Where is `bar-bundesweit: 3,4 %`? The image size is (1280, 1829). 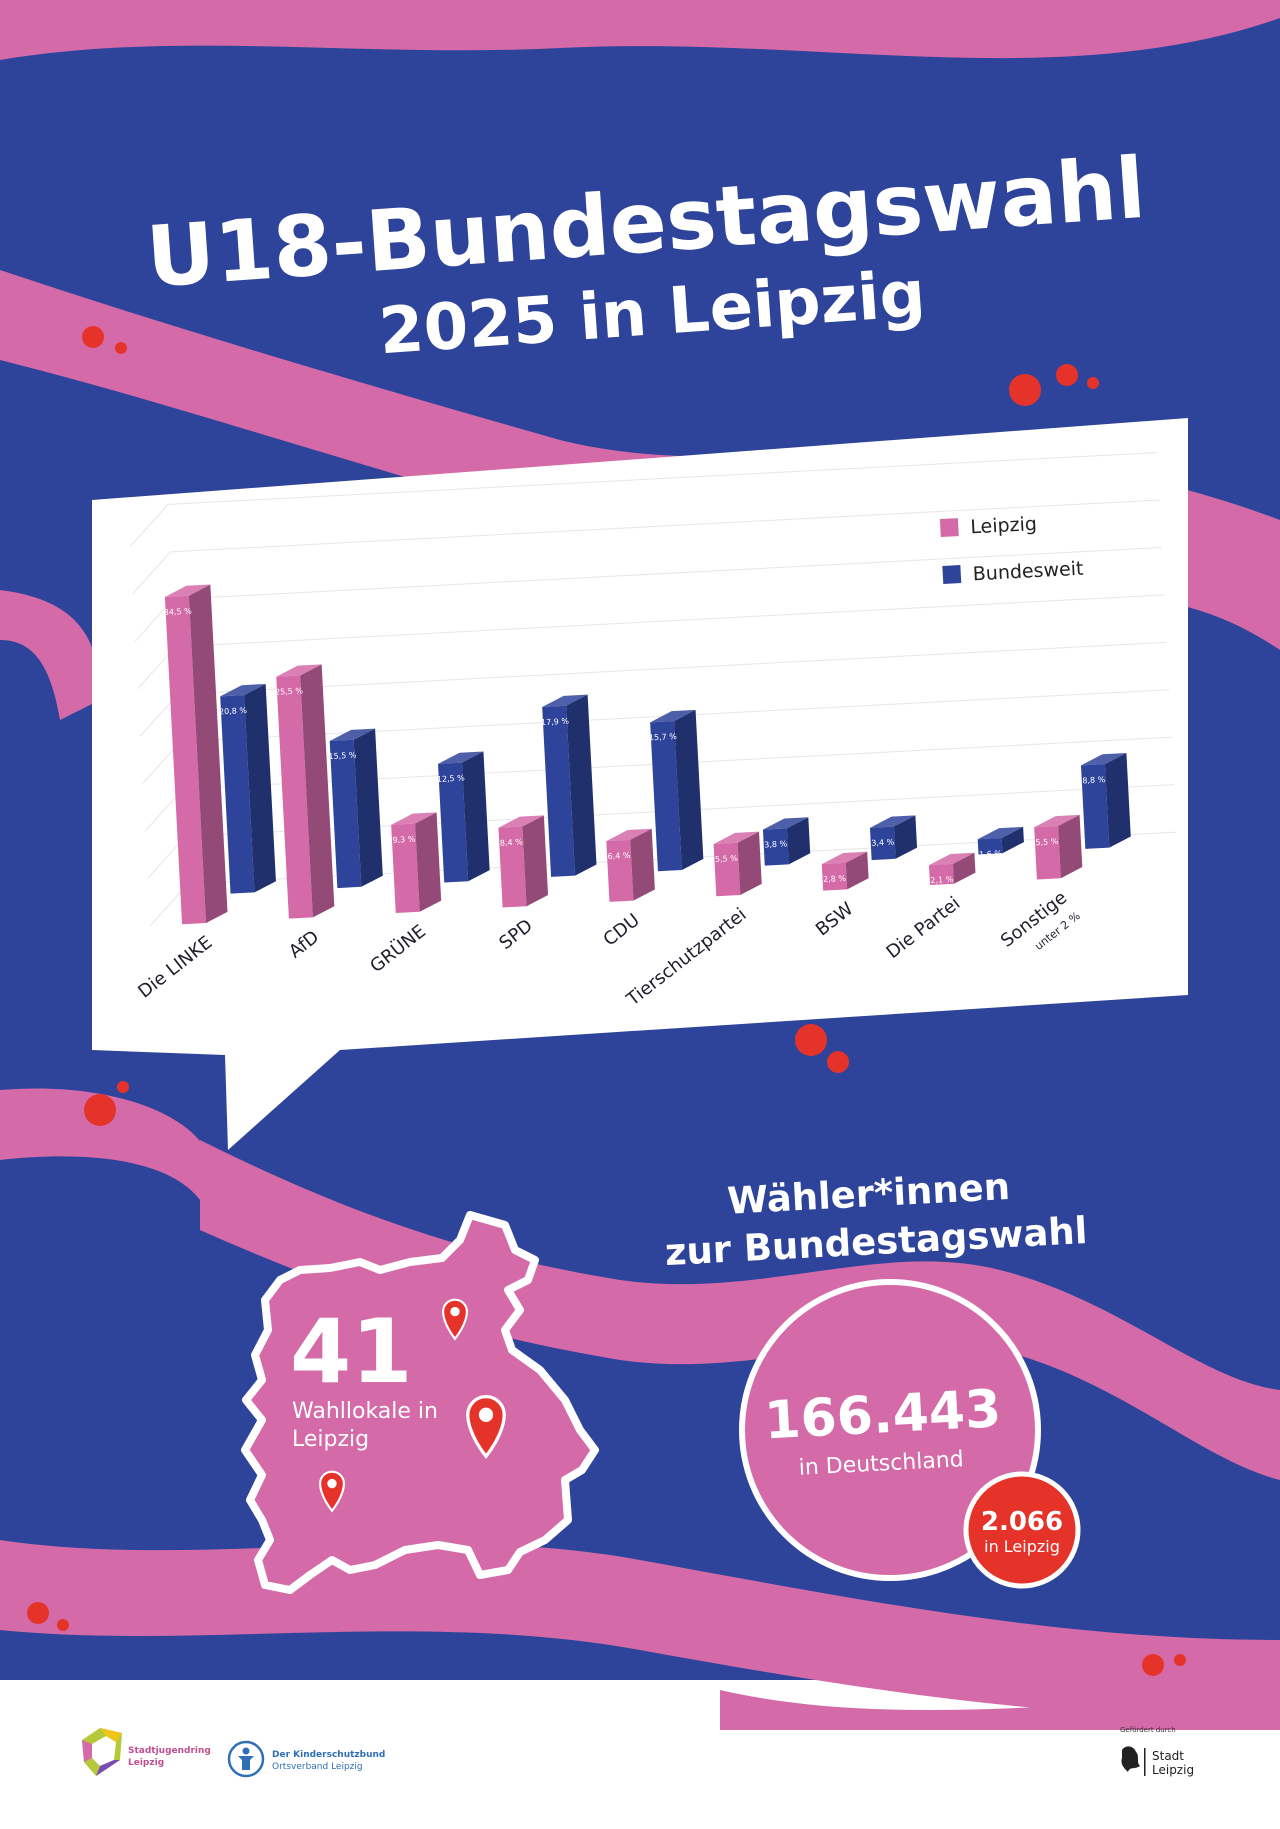
bar-bundesweit: 3,4 % is located at coordinates (893, 838).